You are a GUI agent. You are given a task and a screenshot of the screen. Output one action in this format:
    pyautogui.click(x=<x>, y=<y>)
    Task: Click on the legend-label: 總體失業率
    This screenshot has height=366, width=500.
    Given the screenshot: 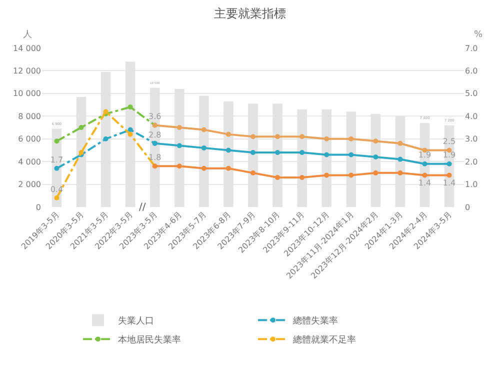 What is the action you would take?
    pyautogui.click(x=315, y=321)
    